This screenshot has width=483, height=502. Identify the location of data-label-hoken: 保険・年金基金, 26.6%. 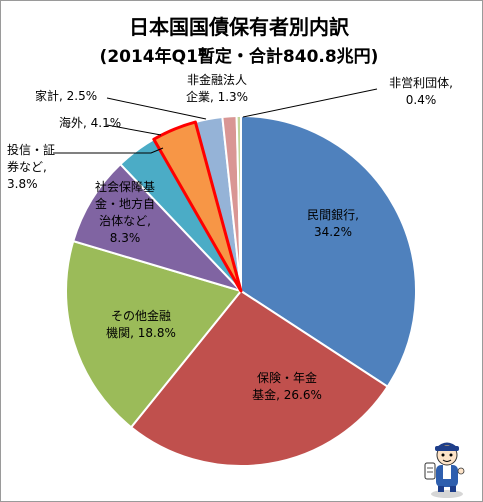
(287, 386).